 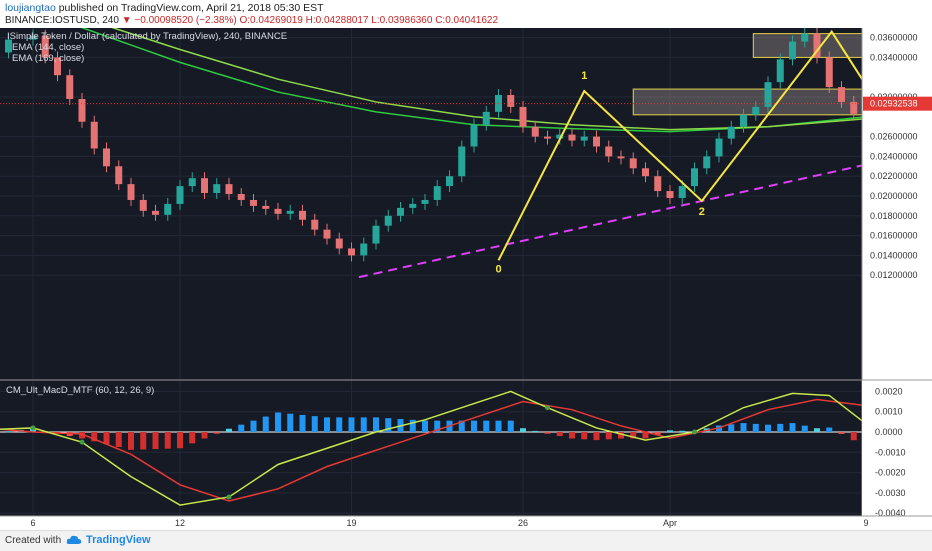 What do you see at coordinates (48, 47) in the screenshot?
I see `ema-144-legend: EMA (144, close)` at bounding box center [48, 47].